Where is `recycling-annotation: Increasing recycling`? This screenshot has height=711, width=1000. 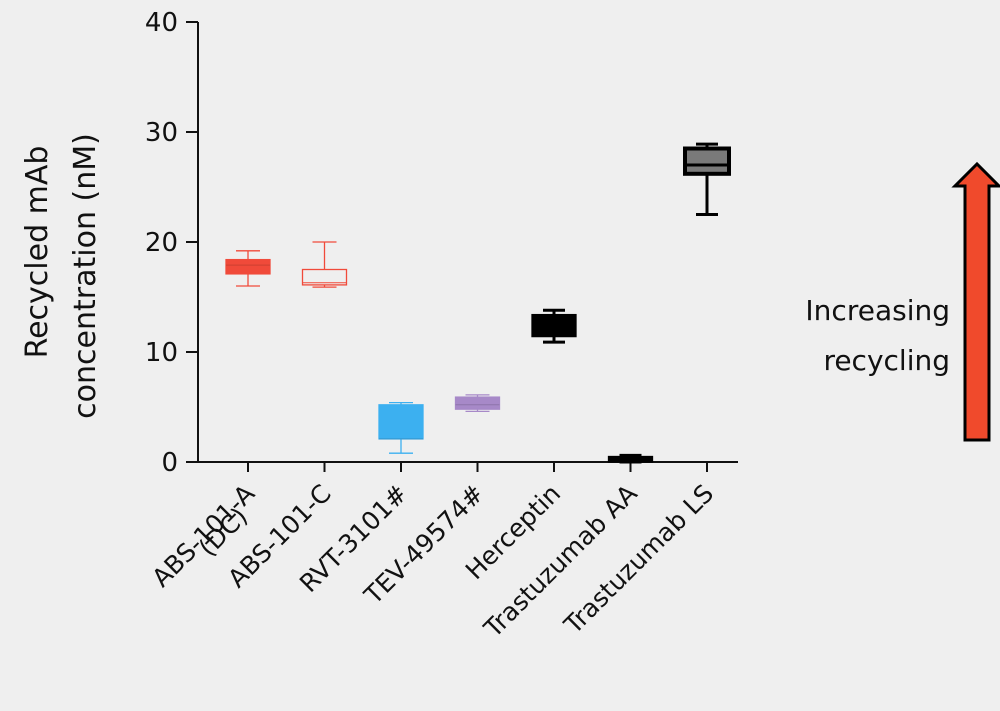 recycling-annotation: Increasing recycling is located at coordinates (830, 336).